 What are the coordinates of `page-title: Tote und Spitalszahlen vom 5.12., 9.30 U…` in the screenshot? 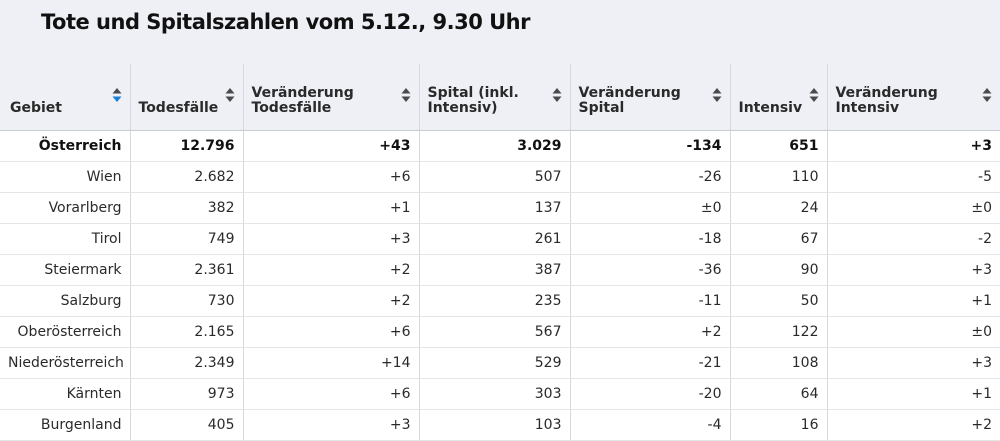 It's located at (285, 22).